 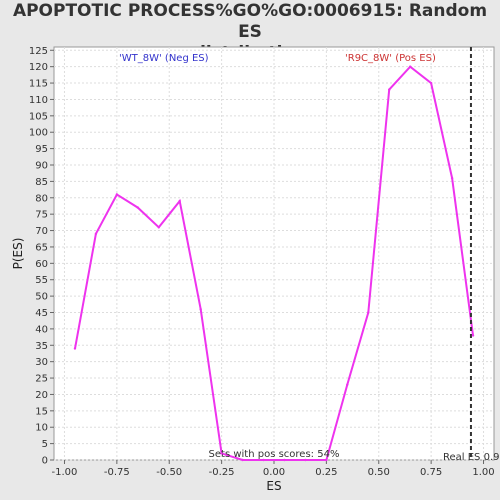 I want to click on y-tick-label: 80, so click(x=41, y=198).